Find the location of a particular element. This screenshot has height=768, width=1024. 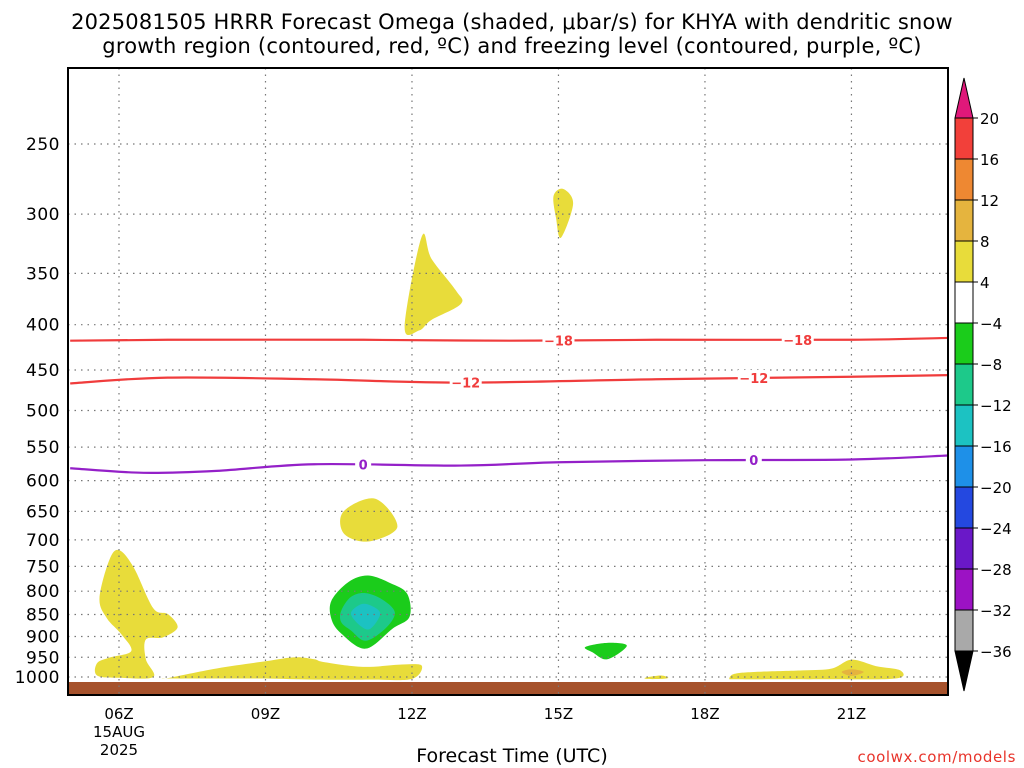

colorbar-tick-label: −24 is located at coordinates (996, 529).